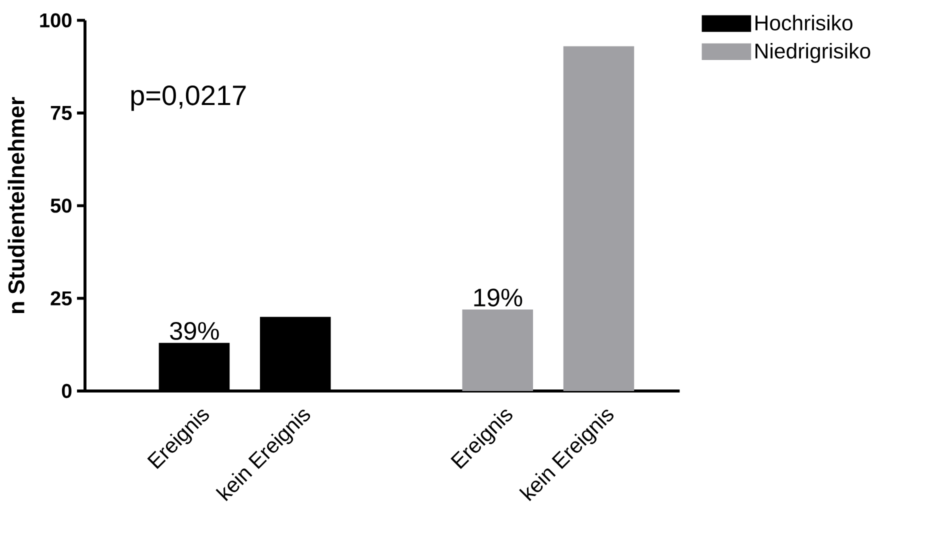  Describe the element at coordinates (61, 298) in the screenshot. I see `y-tick-label: 25` at that location.